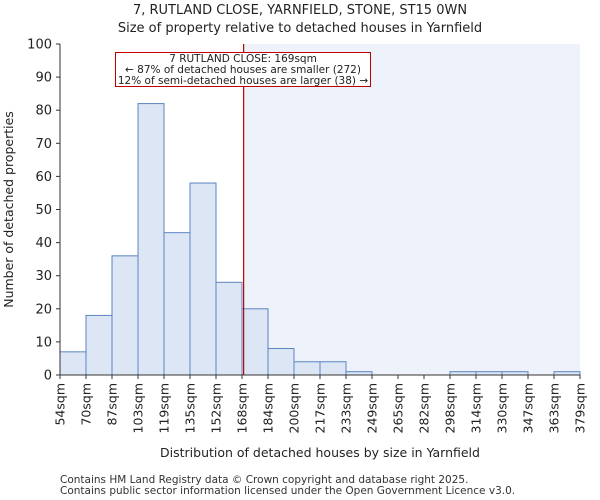 Image resolution: width=600 pixels, height=500 pixels. What do you see at coordinates (43, 177) in the screenshot?
I see `y-tick-label: 60` at bounding box center [43, 177].